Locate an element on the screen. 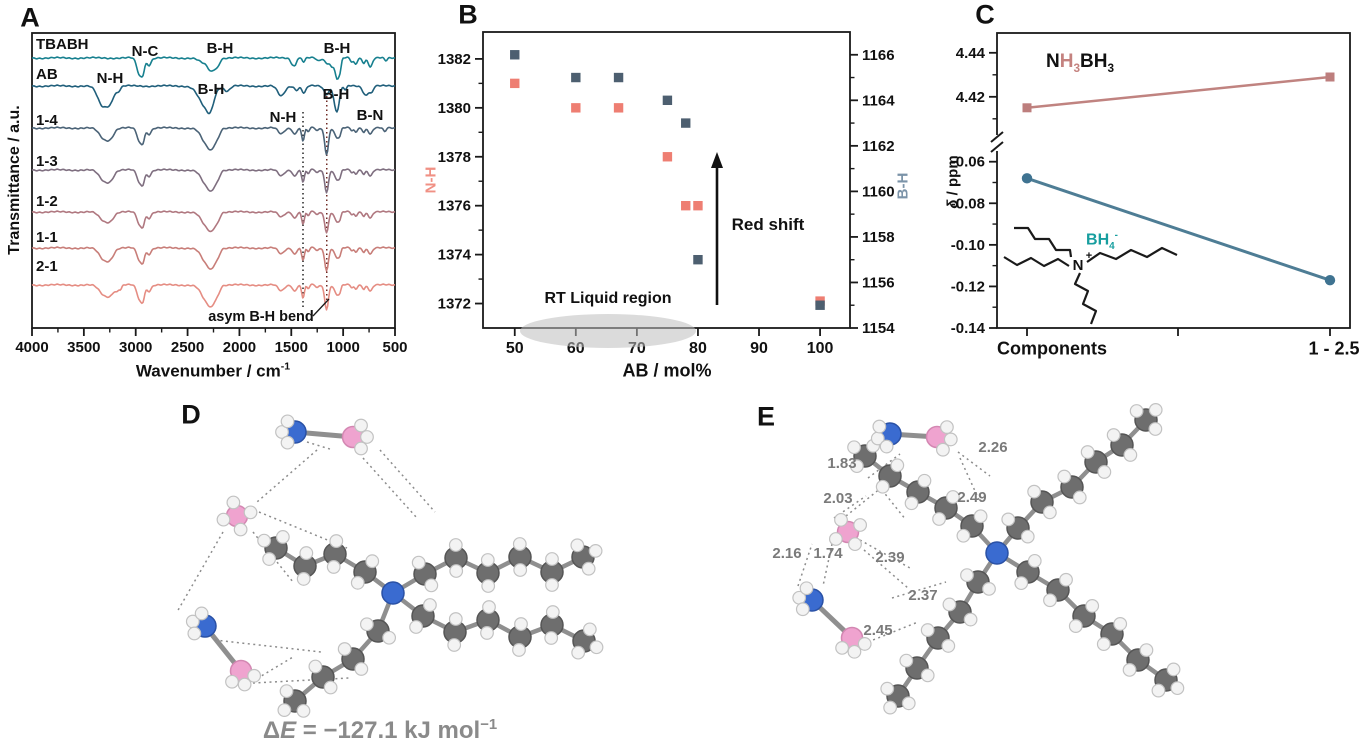 This screenshot has height=749, width=1367. distance-label: 2.26 is located at coordinates (992, 447).